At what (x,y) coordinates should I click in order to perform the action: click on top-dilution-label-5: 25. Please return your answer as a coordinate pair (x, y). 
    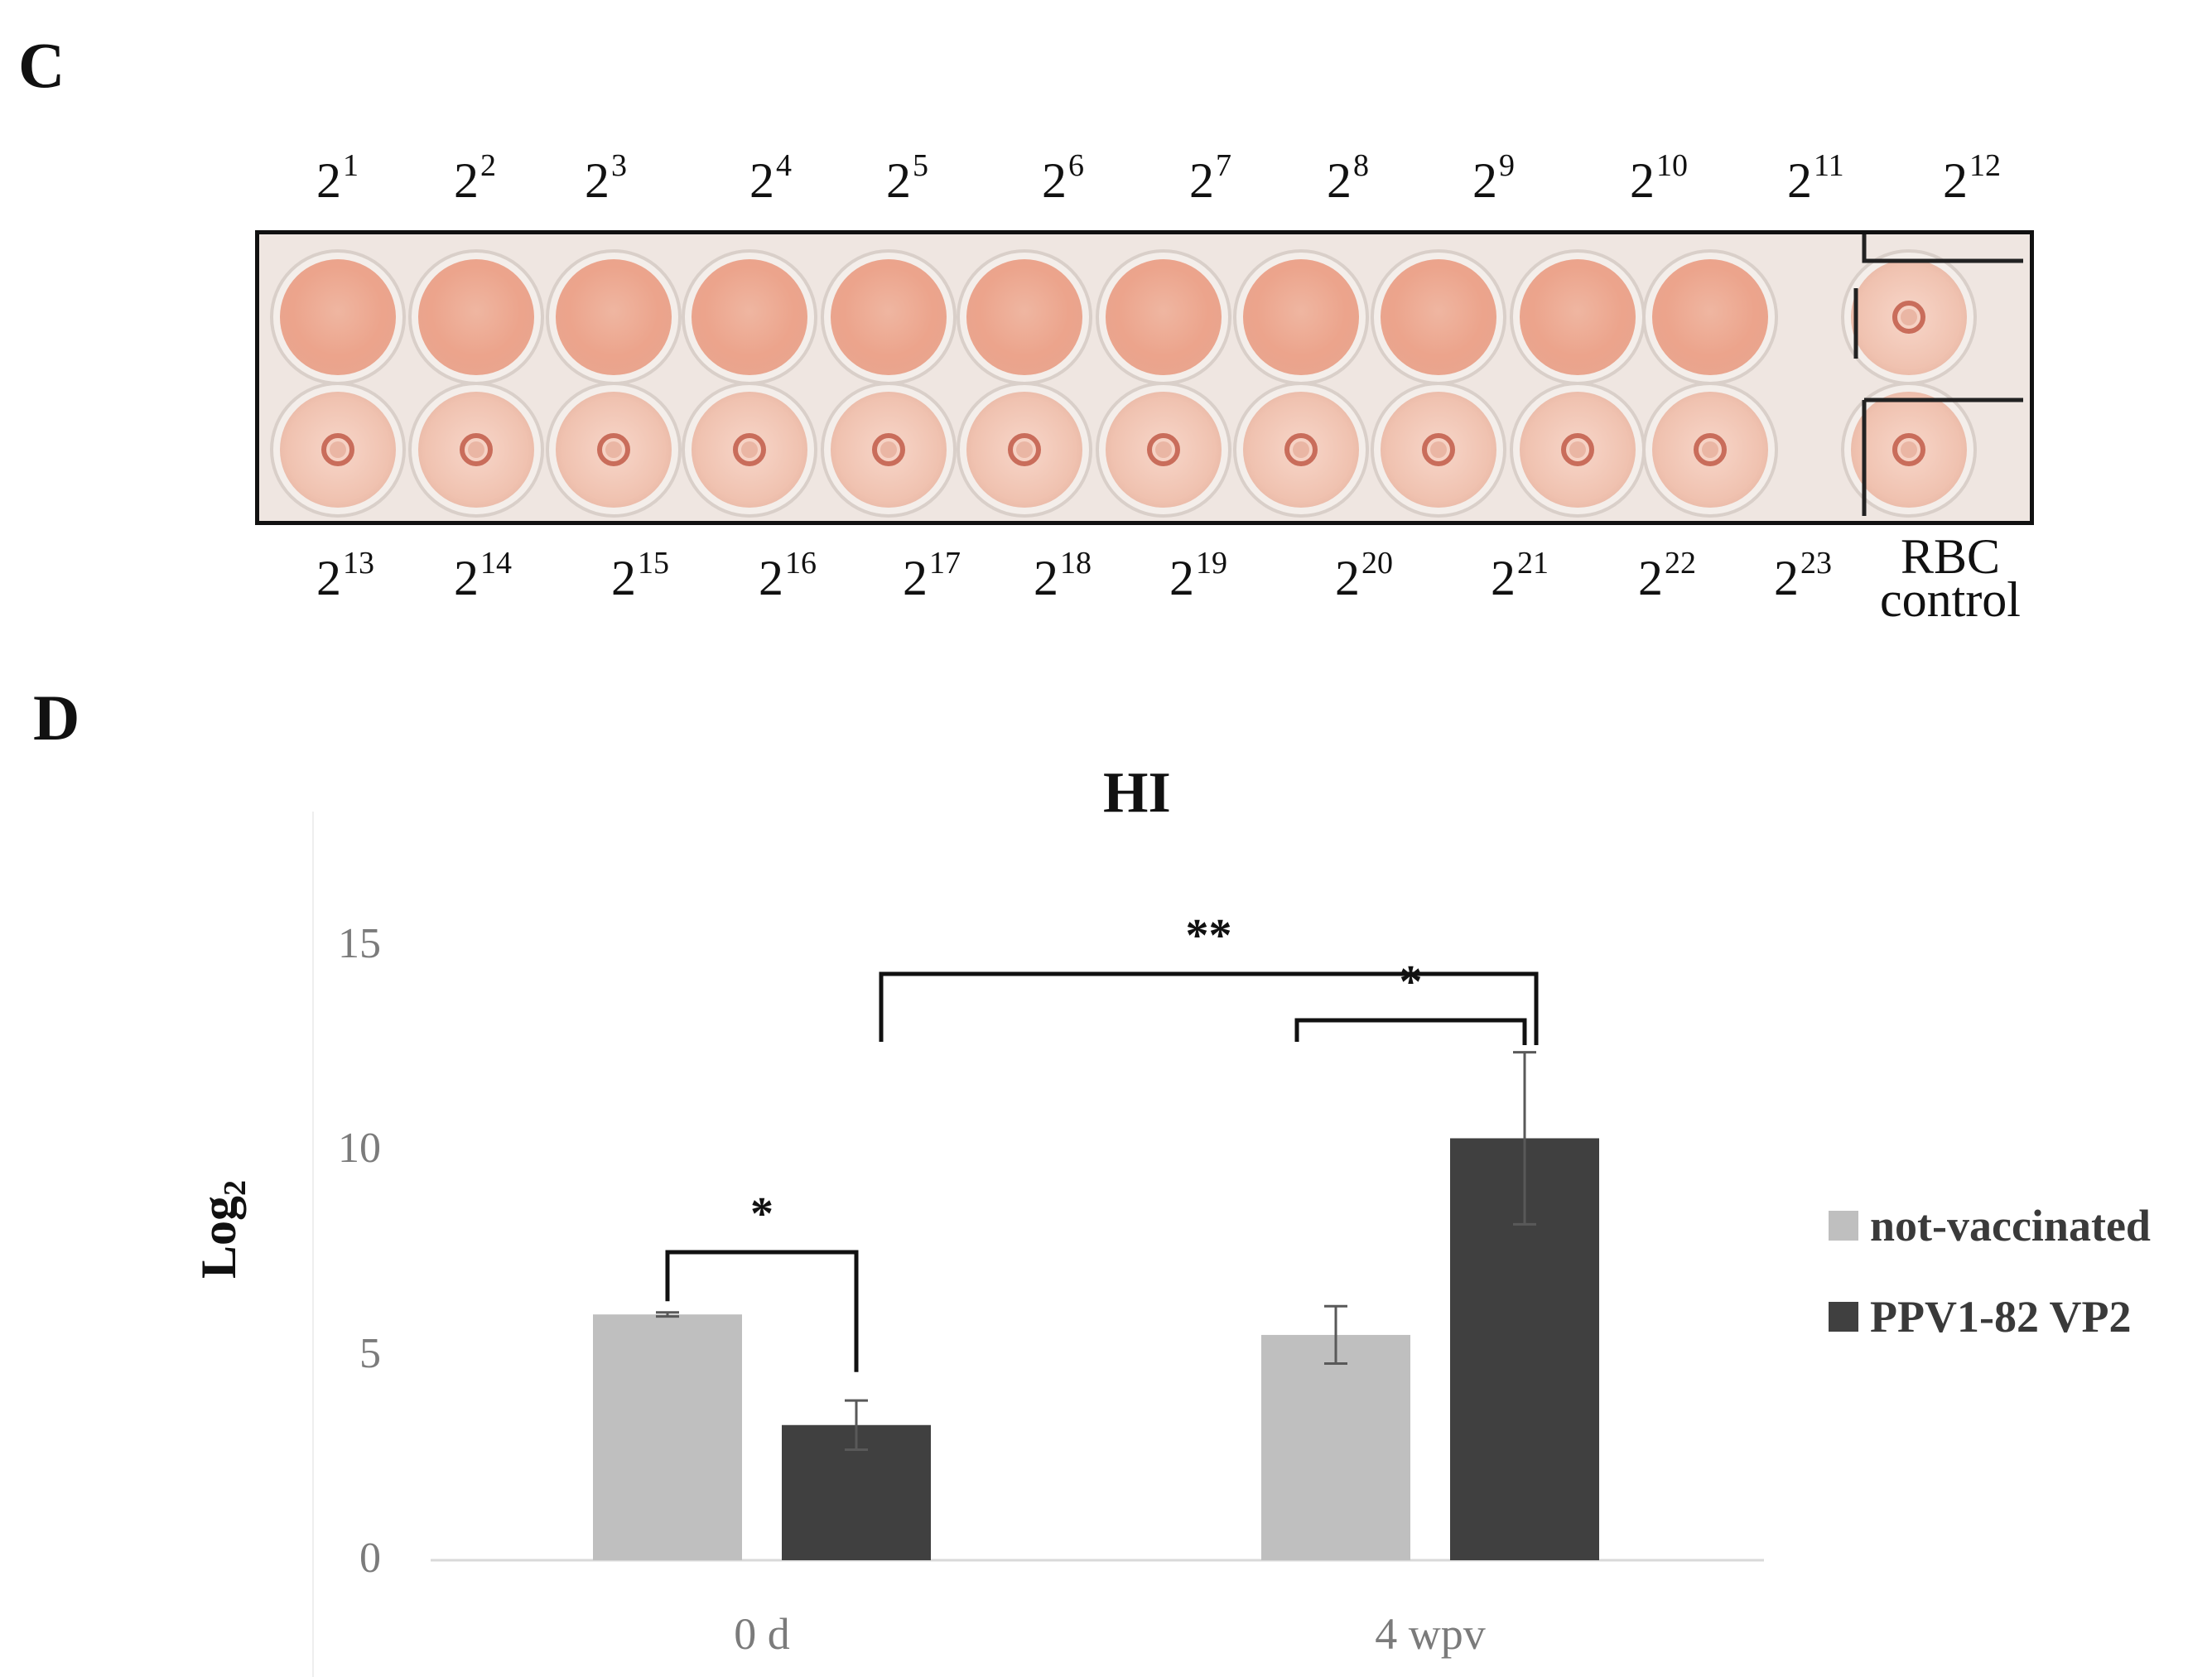
    Looking at the image, I should click on (907, 179).